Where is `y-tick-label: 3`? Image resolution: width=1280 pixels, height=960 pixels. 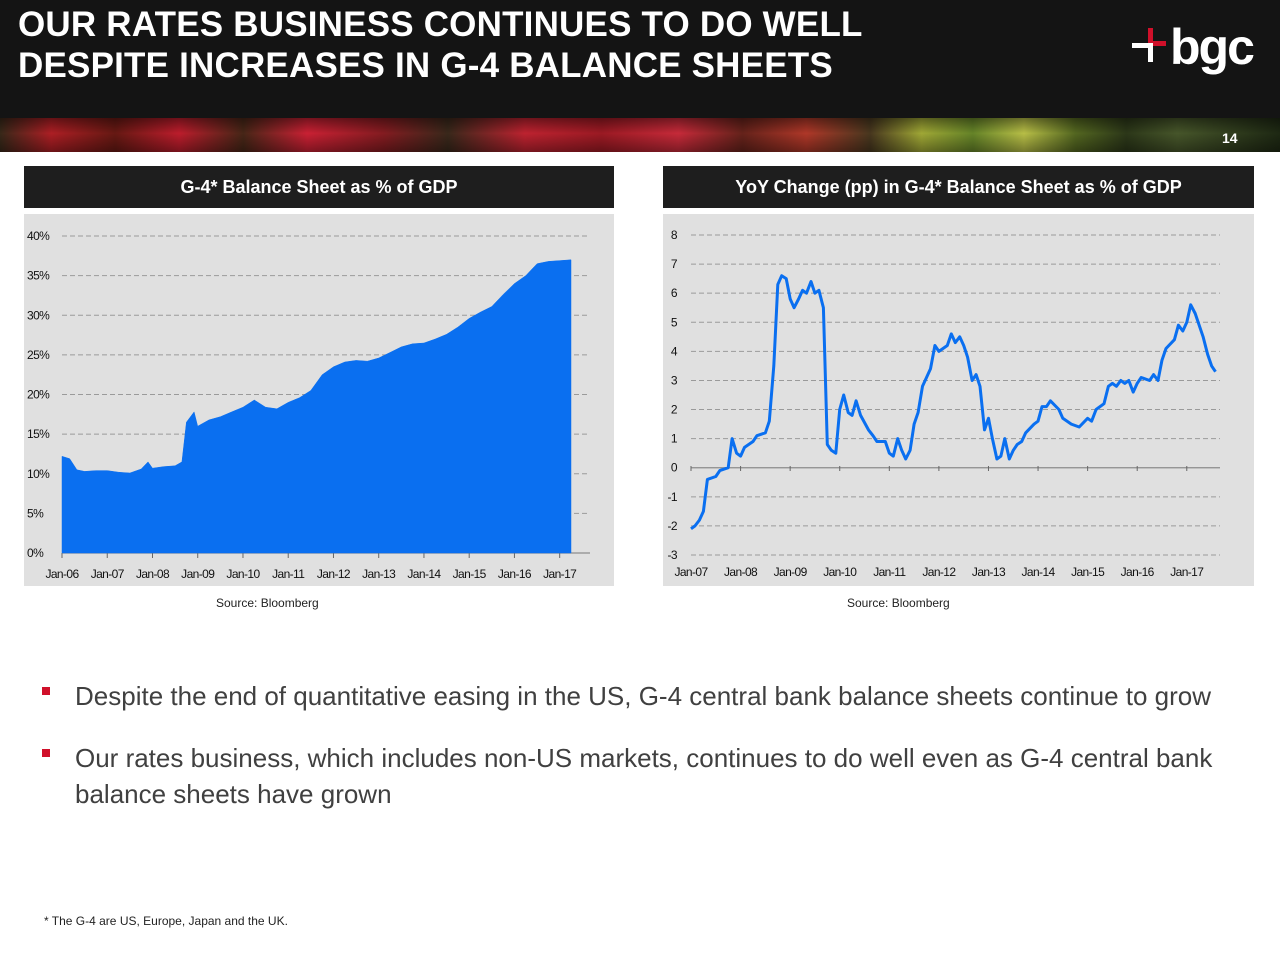
y-tick-label: 3 is located at coordinates (674, 380).